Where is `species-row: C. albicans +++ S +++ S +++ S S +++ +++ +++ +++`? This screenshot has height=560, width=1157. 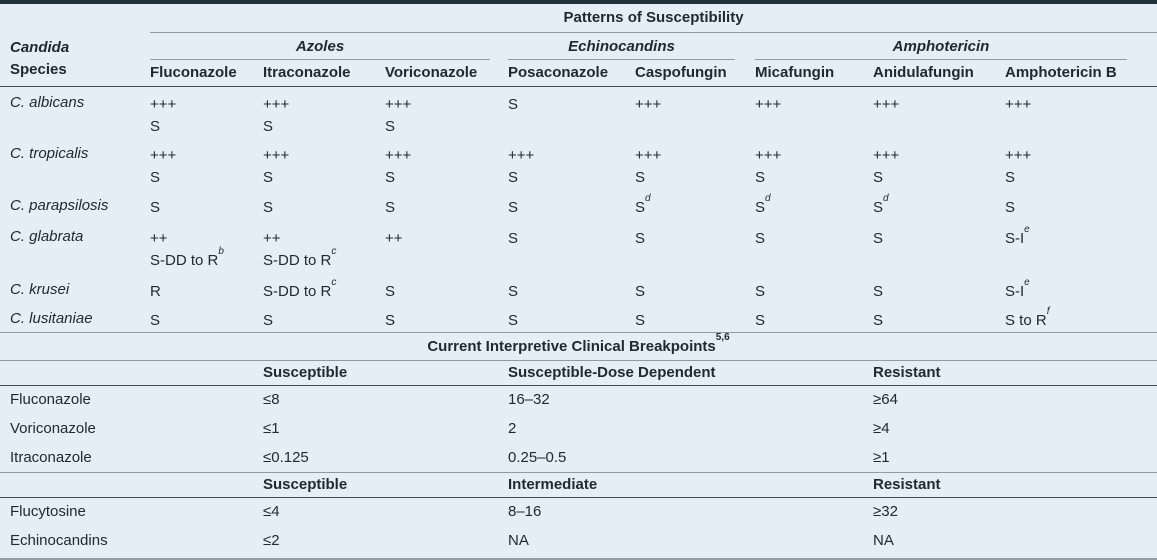 species-row: C. albicans +++ S +++ S +++ S S +++ +++ +++ +++ is located at coordinates (578, 112).